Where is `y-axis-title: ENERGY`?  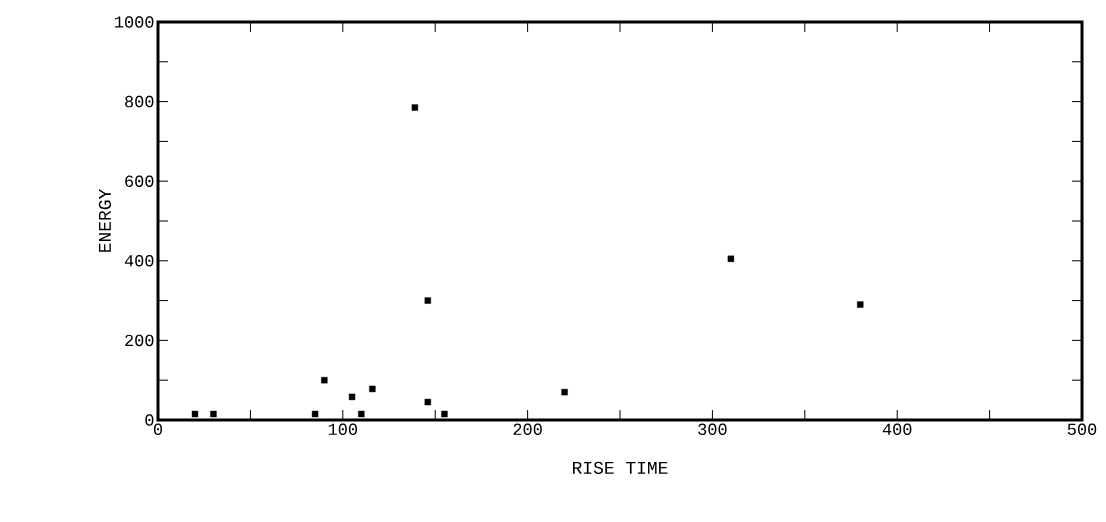
y-axis-title: ENERGY is located at coordinates (104, 220).